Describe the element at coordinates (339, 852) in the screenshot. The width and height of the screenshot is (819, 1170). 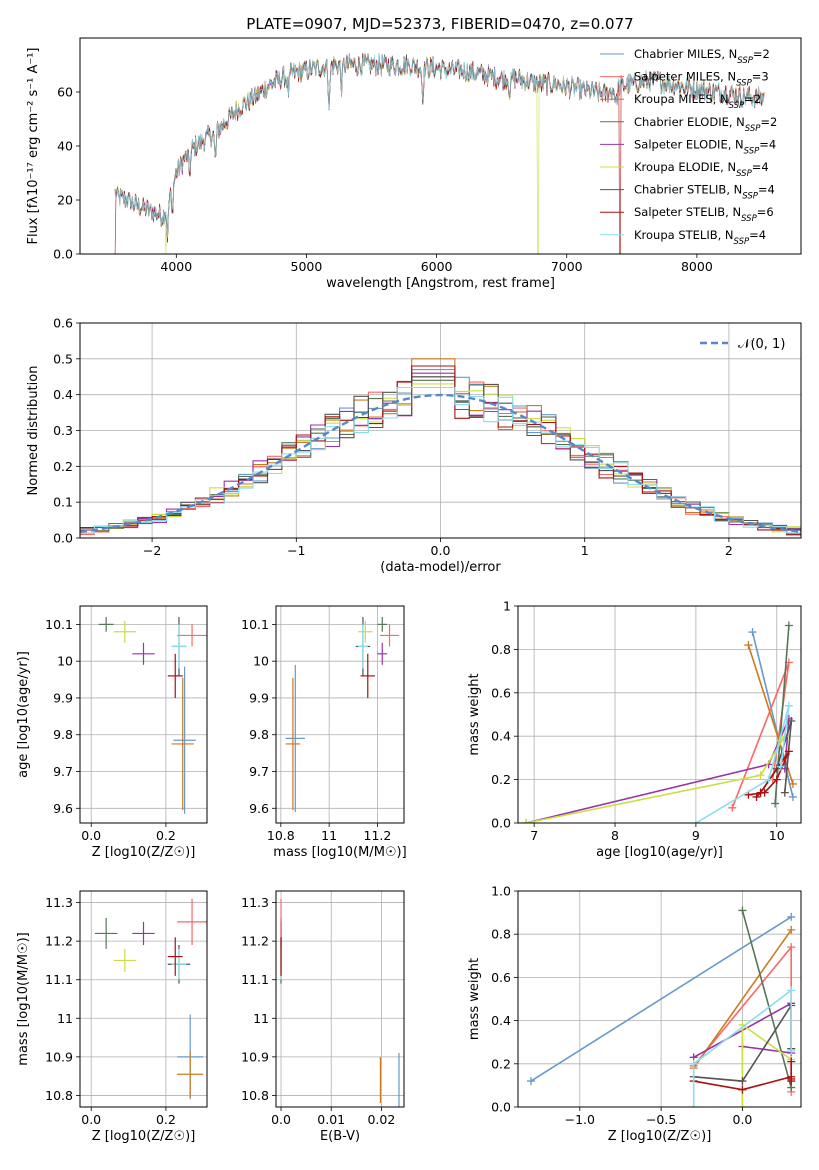
I see `x-axis-label: mass [log10(M/M☉)]` at that location.